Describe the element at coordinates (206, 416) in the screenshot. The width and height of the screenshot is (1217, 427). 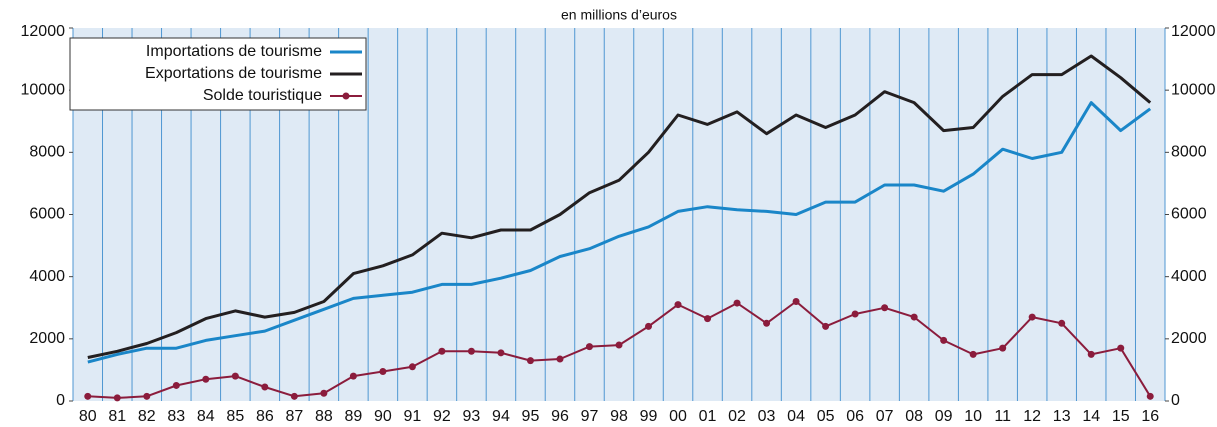
I see `x-tick-label: 84` at that location.